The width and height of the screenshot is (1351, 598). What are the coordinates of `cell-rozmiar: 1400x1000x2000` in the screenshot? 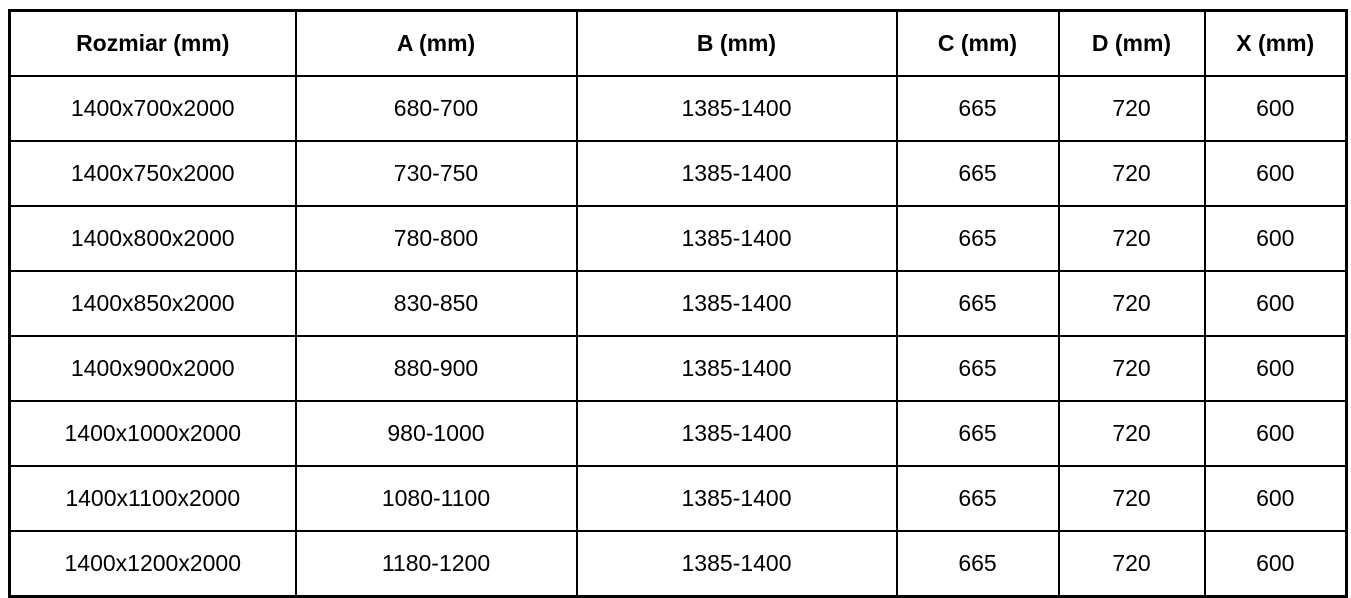 It's located at (152, 433).